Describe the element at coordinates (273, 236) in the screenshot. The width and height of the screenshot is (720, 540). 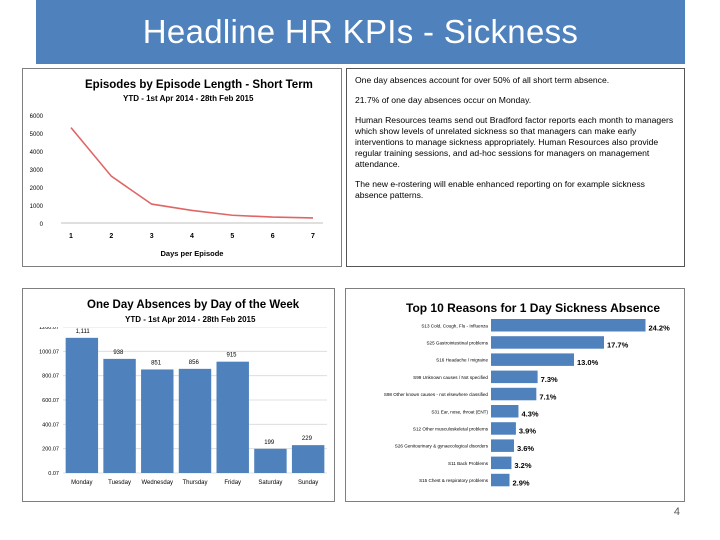
I see `episodes-x-tick-label: 6` at that location.